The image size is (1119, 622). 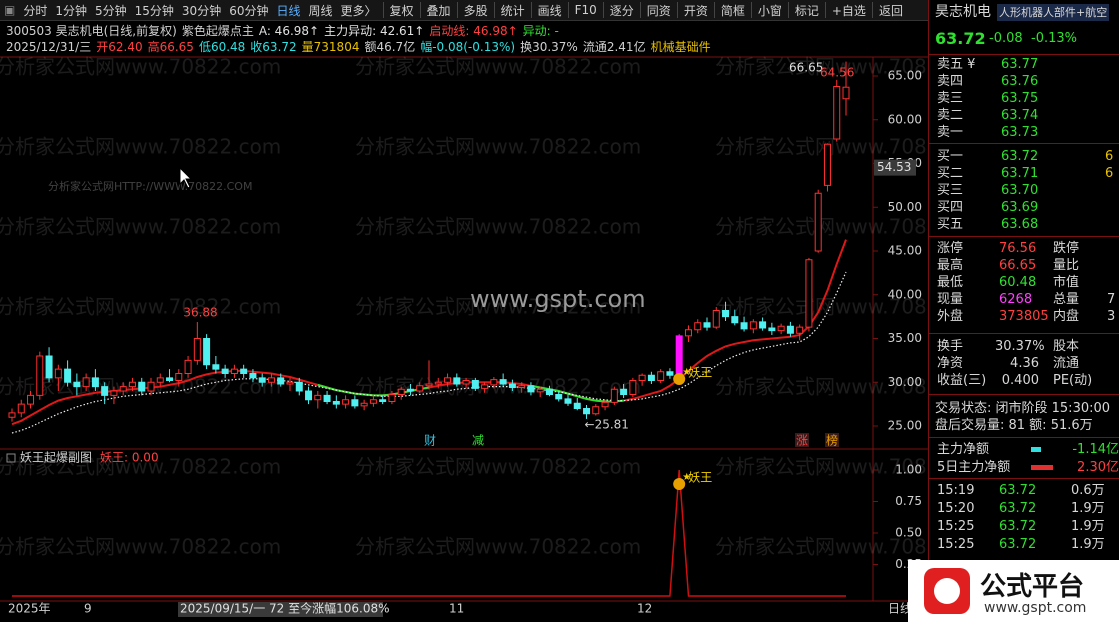 What do you see at coordinates (621, 10) in the screenshot?
I see `tool-button: 逐分` at bounding box center [621, 10].